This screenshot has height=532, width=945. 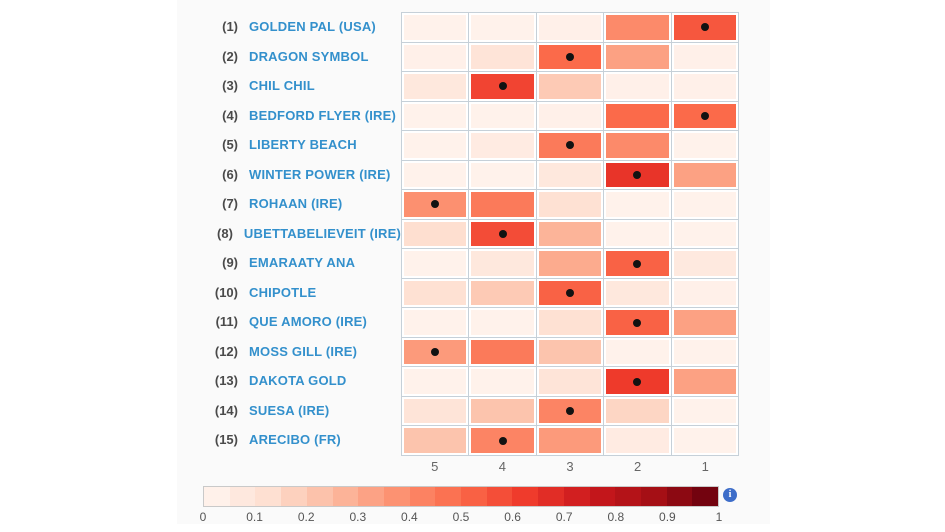 I want to click on horse-name-link: ROHAAN (IRE), so click(x=296, y=204).